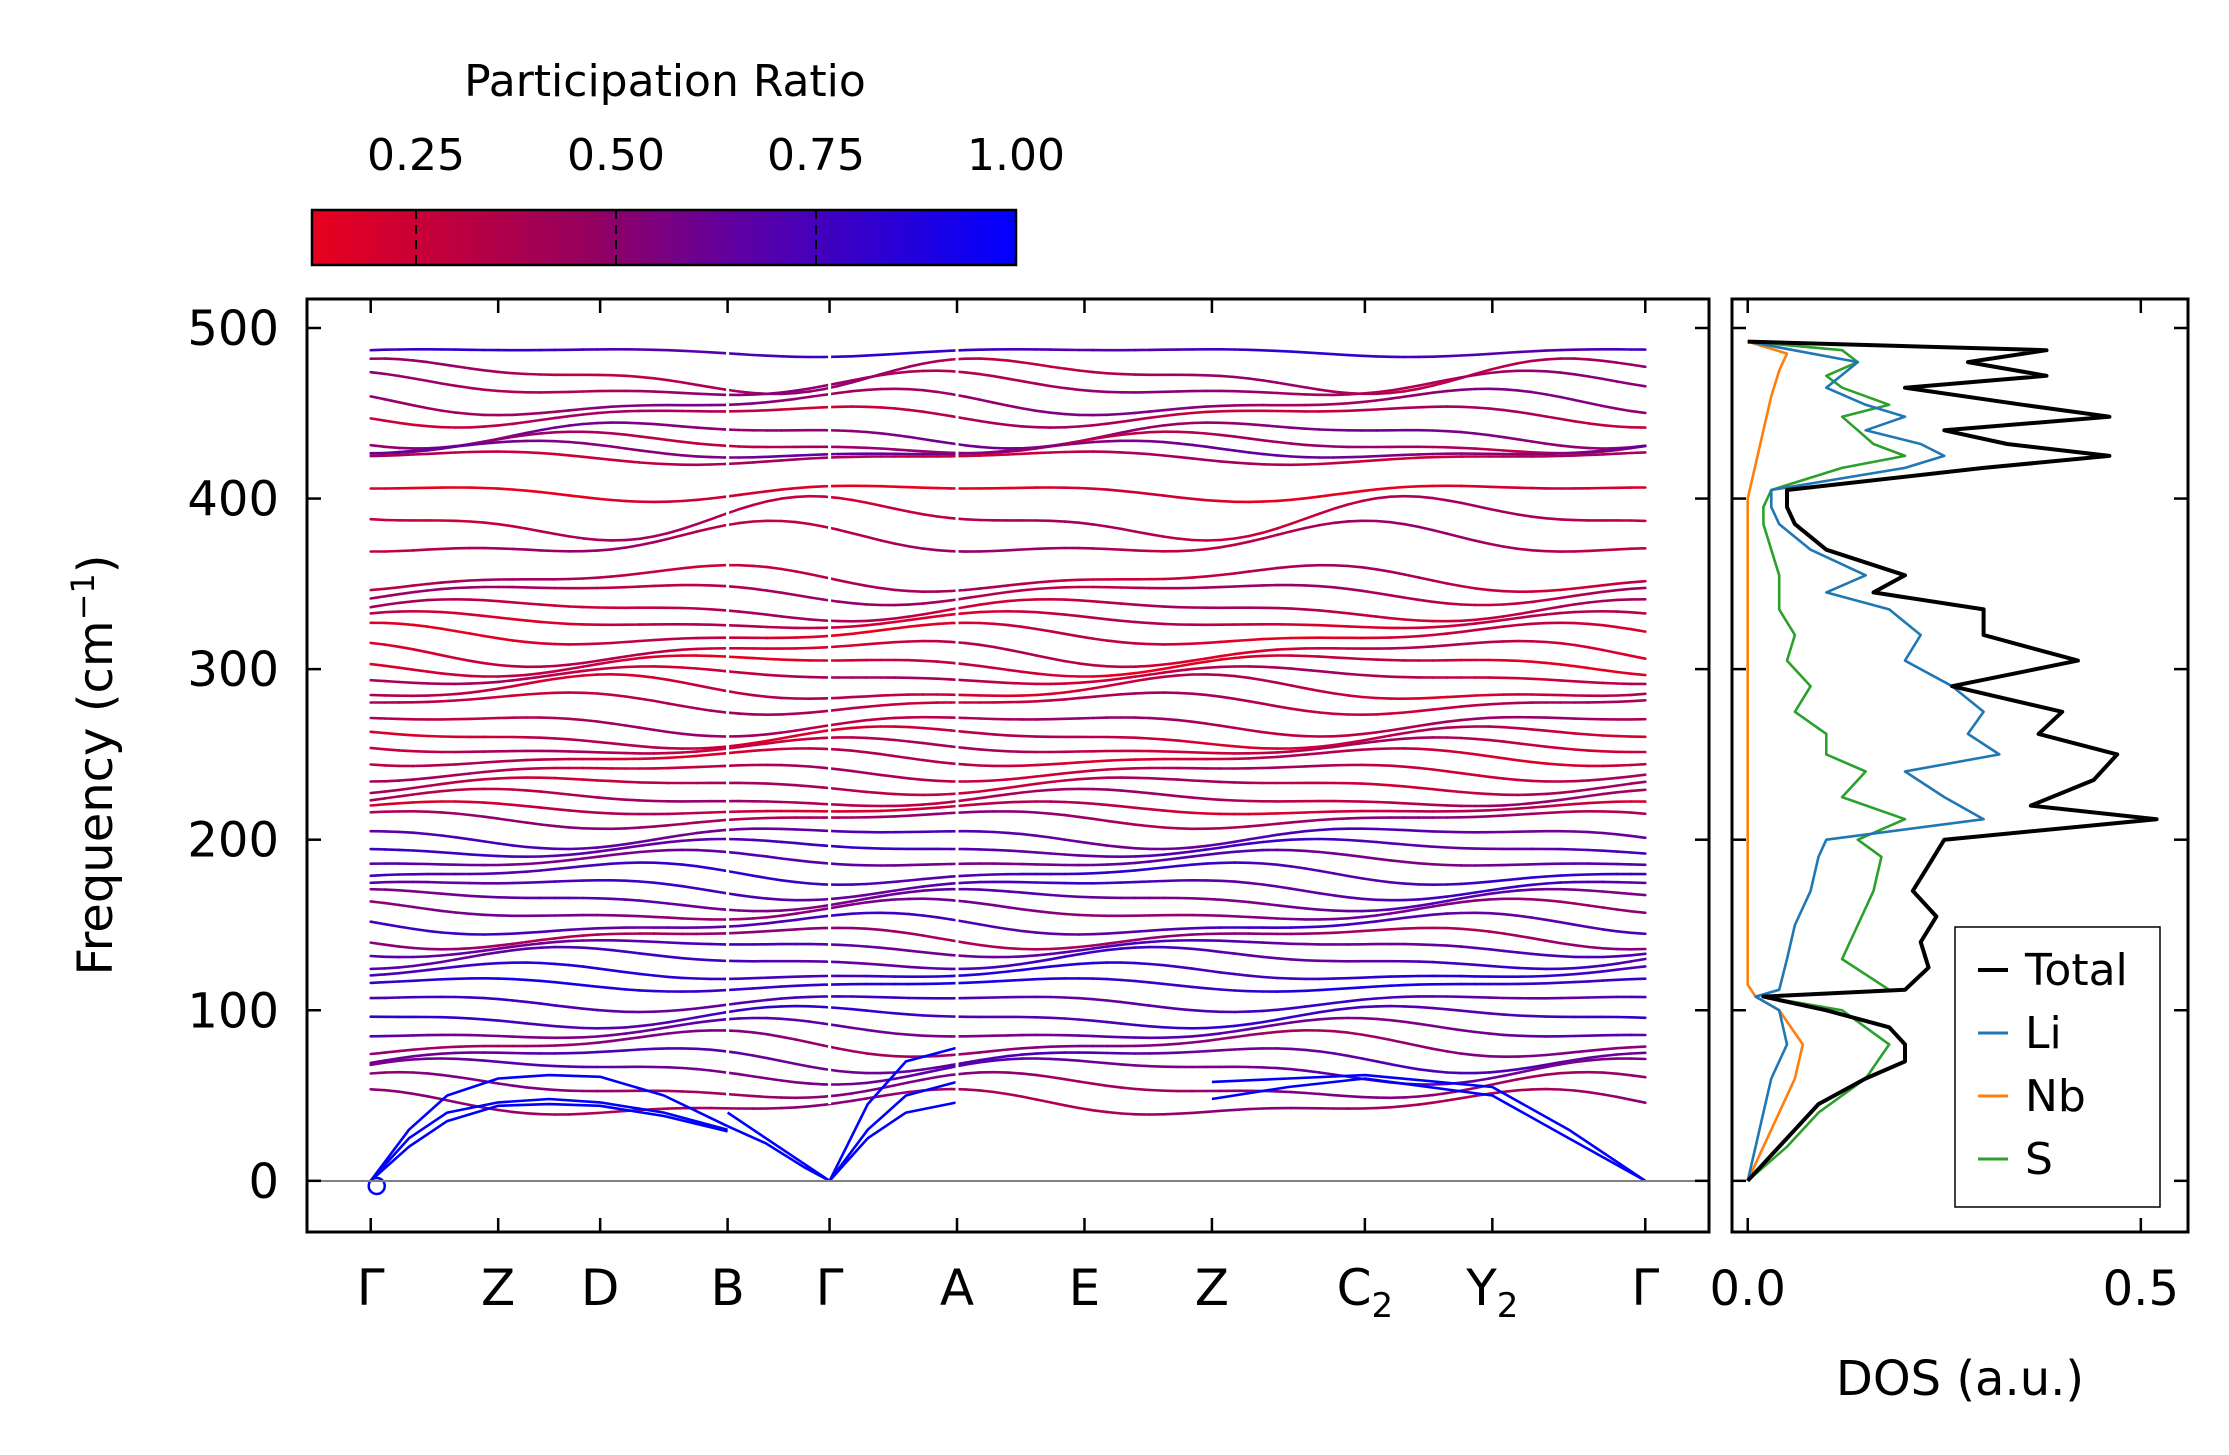  What do you see at coordinates (1365, 1292) in the screenshot?
I see `kpoint-label: C2` at bounding box center [1365, 1292].